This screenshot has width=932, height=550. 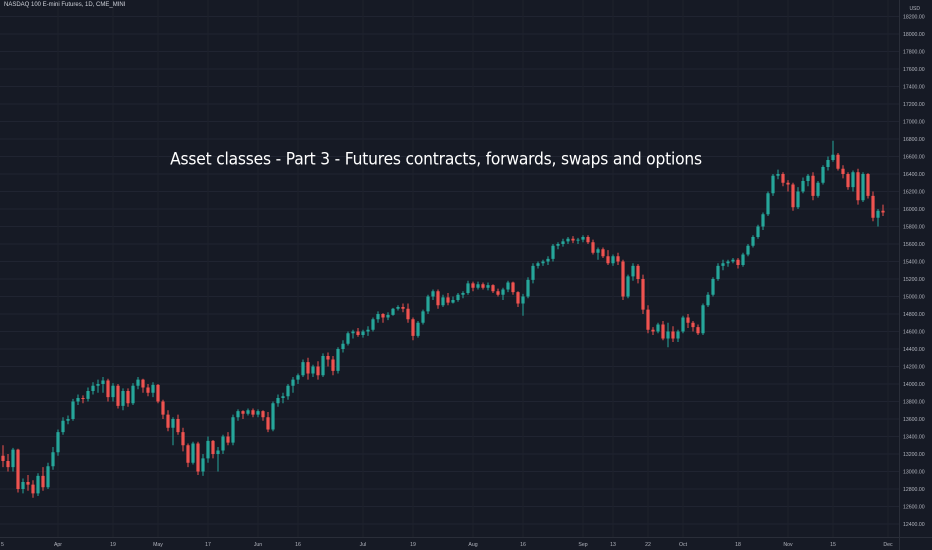 What do you see at coordinates (914, 315) in the screenshot?
I see `price-tick-label: 14800.00` at bounding box center [914, 315].